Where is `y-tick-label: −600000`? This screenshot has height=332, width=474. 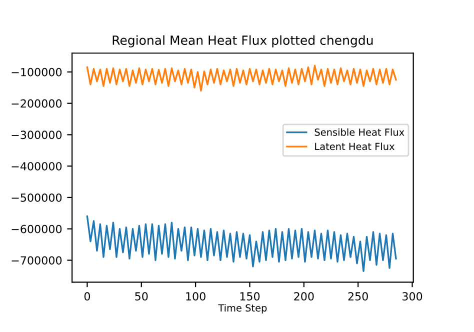 y-tick-label: −600000 is located at coordinates (37, 229).